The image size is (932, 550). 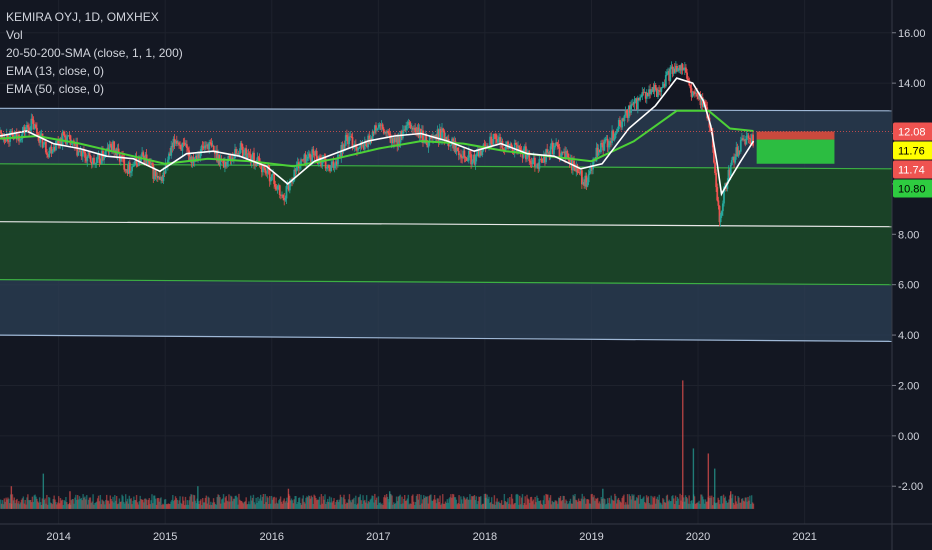 What do you see at coordinates (272, 537) in the screenshot?
I see `x-tick-label: 2016` at bounding box center [272, 537].